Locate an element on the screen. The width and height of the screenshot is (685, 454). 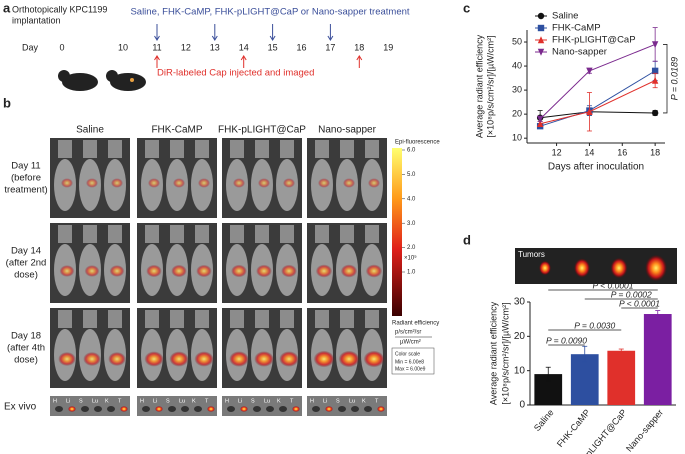
ex-vivo-label: Ex vivo is located at coordinates (20, 407).